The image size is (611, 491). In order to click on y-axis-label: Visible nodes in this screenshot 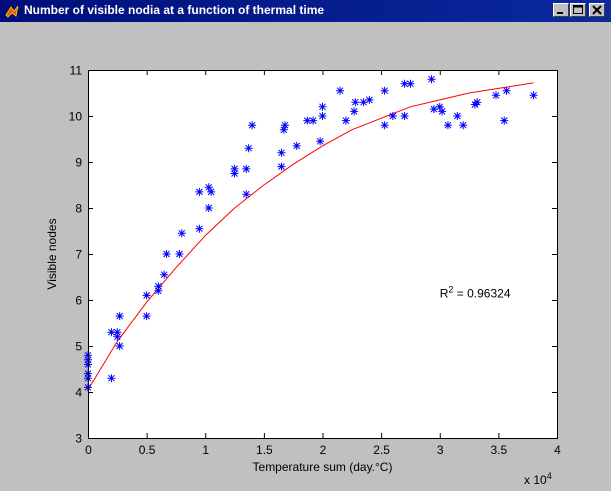, I will do `click(52, 253)`.